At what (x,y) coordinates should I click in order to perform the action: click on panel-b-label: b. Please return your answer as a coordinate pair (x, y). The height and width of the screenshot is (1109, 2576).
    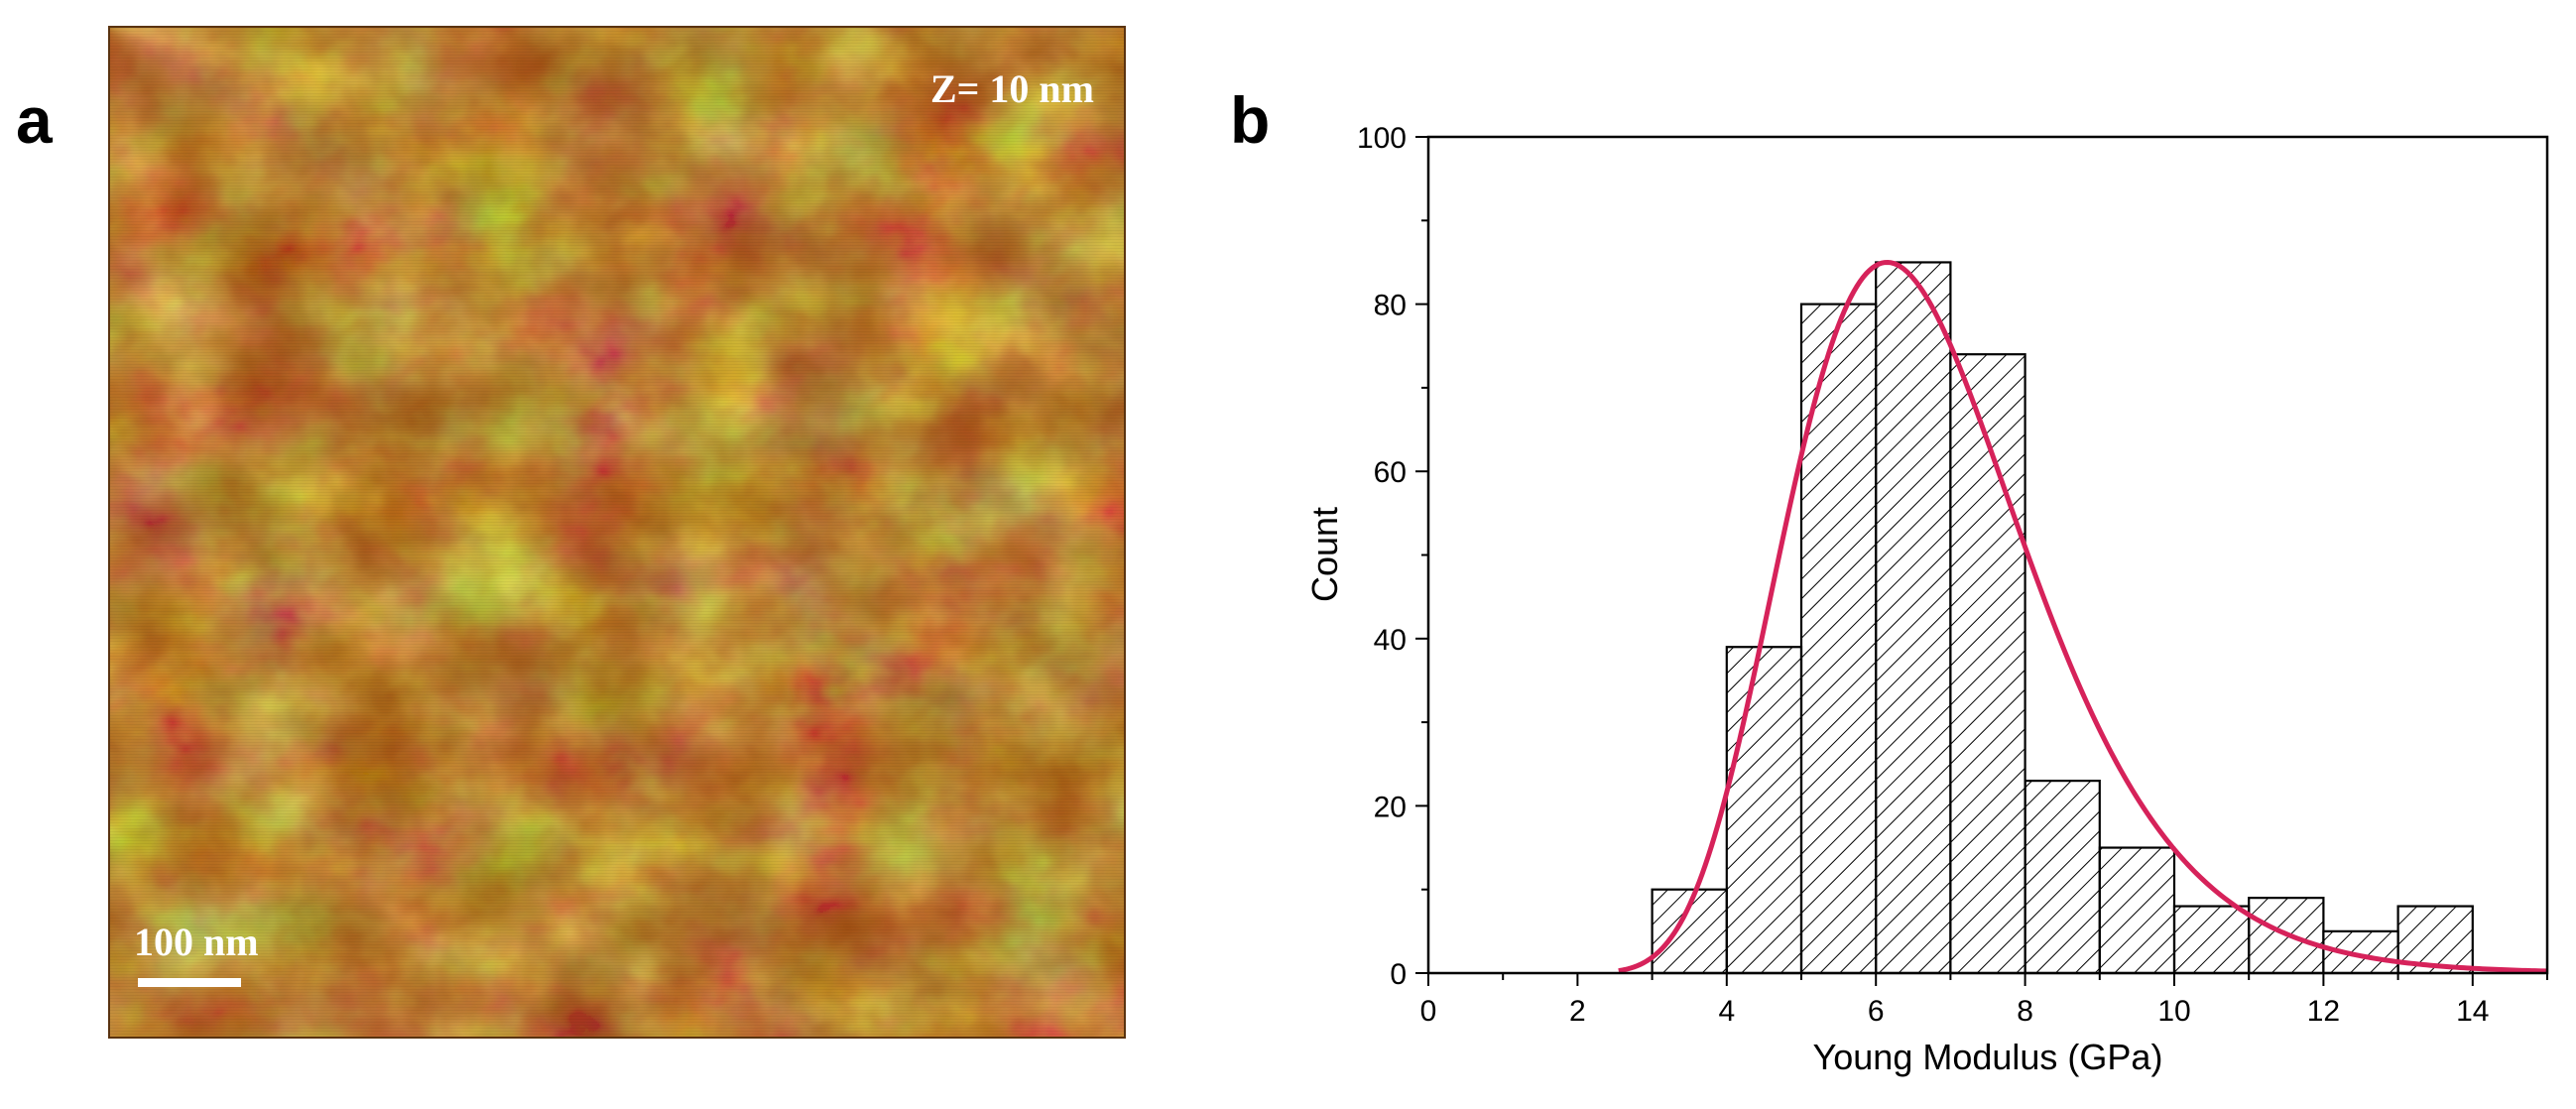
    Looking at the image, I should click on (1250, 120).